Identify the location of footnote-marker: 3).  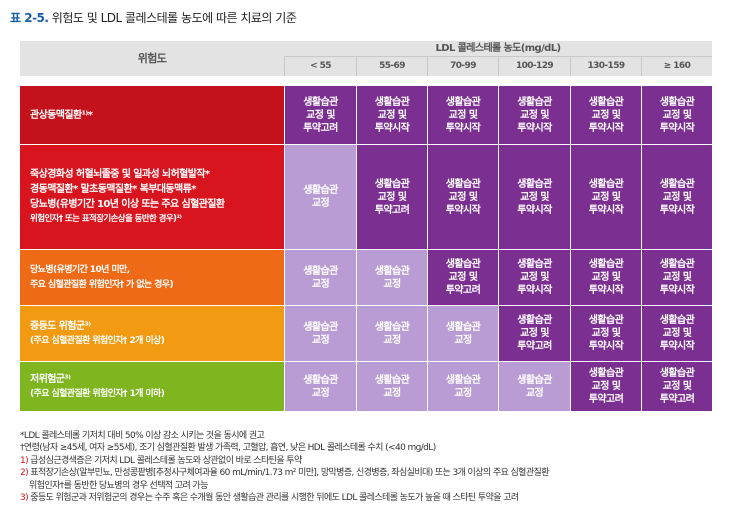
(24, 498).